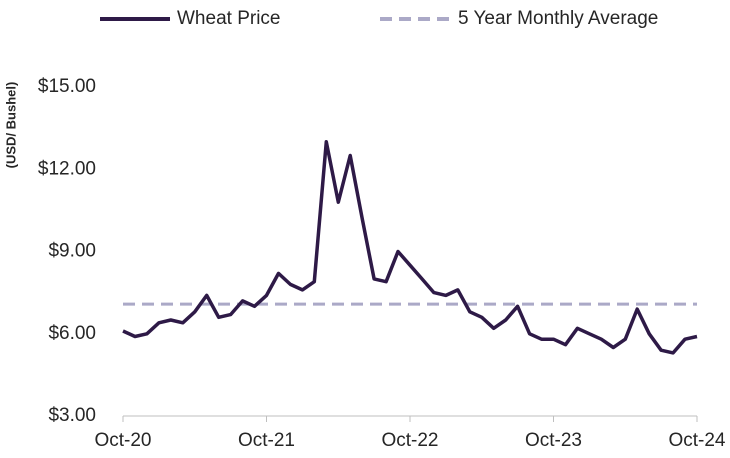 This screenshot has width=730, height=458. Describe the element at coordinates (67, 168) in the screenshot. I see `y-tick-label: $12.00` at that location.